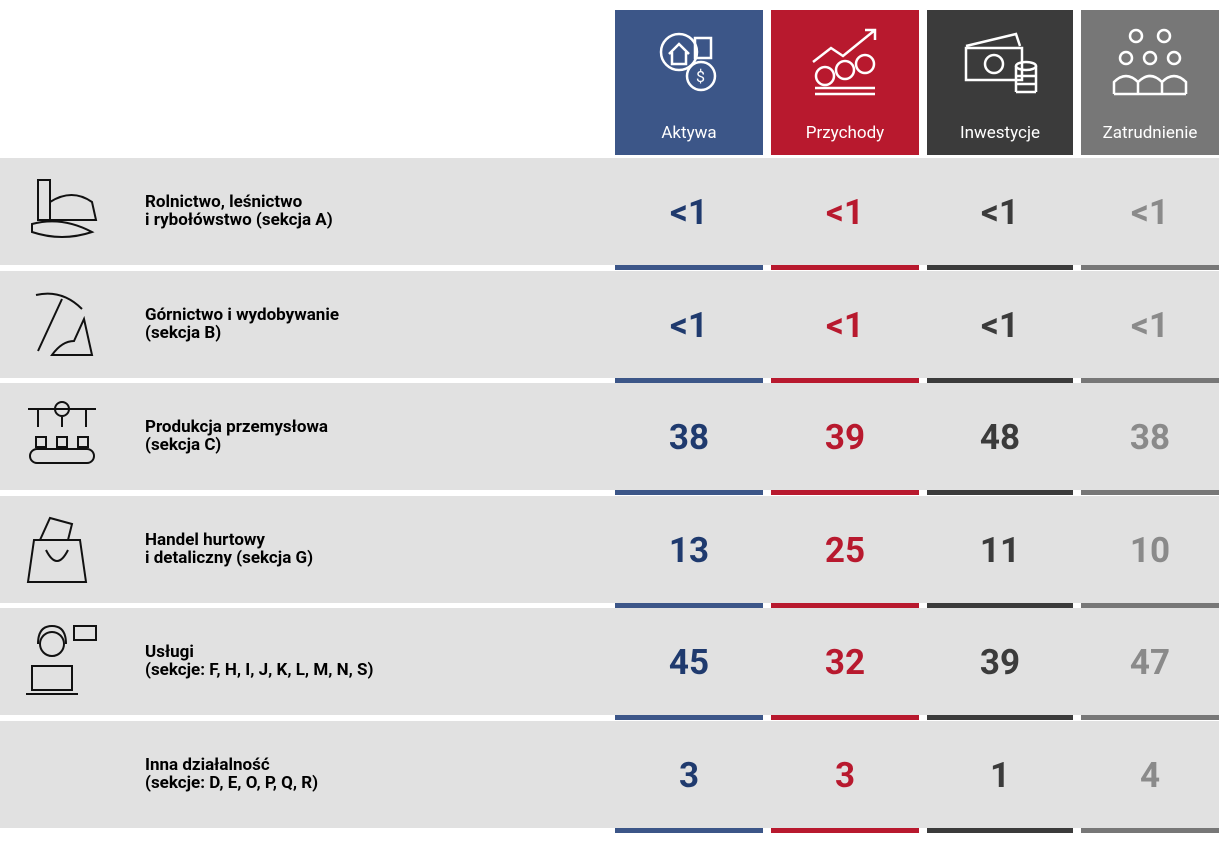 The width and height of the screenshot is (1219, 855). What do you see at coordinates (689, 662) in the screenshot?
I see `cell-value: 45` at bounding box center [689, 662].